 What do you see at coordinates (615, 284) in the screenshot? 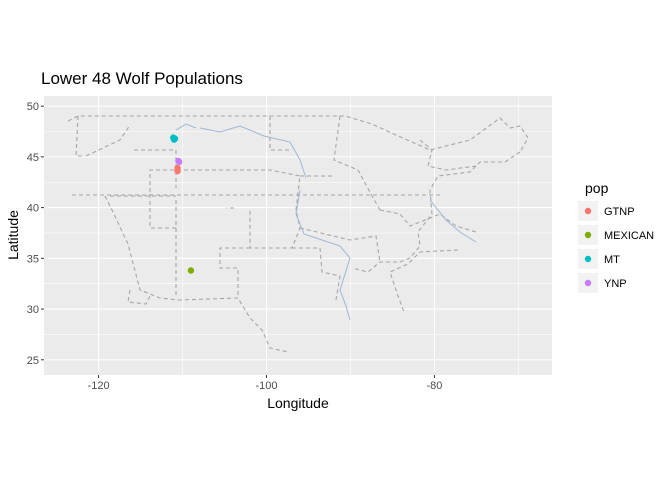
I see `legend-label-ynp: YNP` at bounding box center [615, 284].